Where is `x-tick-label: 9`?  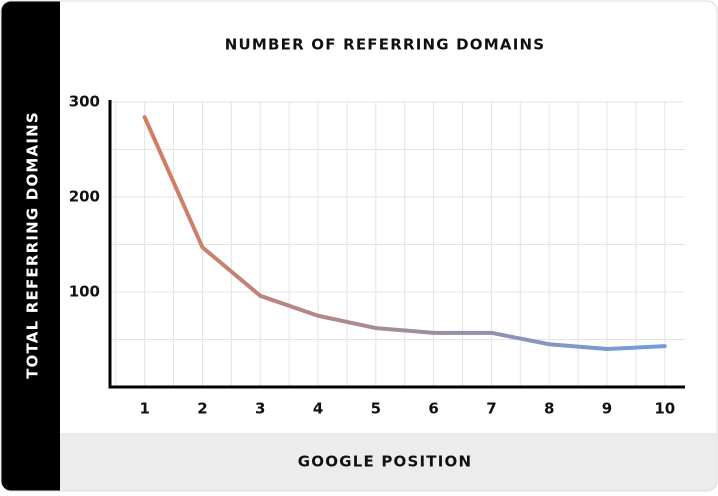
x-tick-label: 9 is located at coordinates (607, 409).